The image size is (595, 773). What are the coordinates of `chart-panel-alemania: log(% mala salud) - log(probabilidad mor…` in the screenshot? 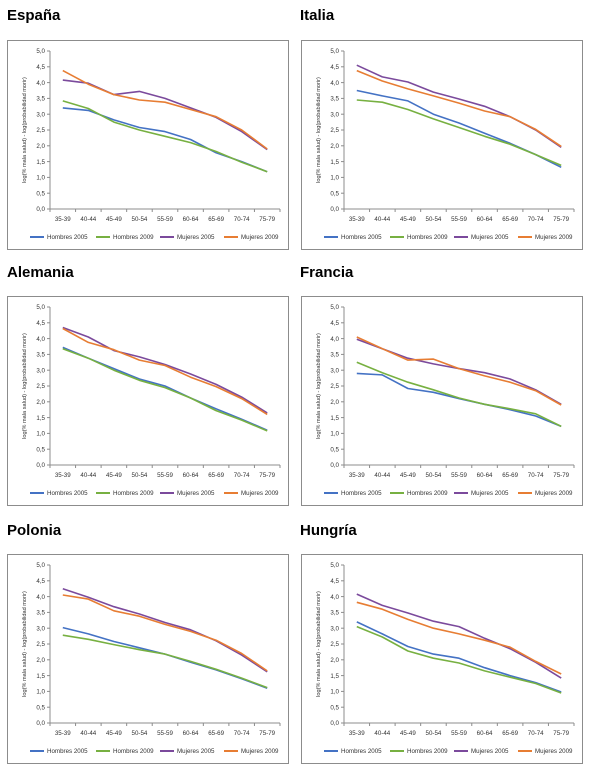 It's located at (148, 401).